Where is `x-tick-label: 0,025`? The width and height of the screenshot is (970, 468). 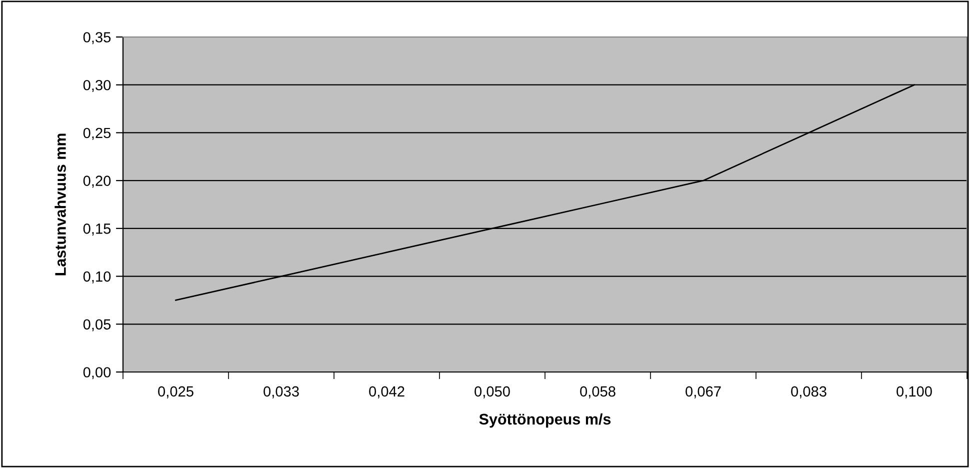 x-tick-label: 0,025 is located at coordinates (176, 392).